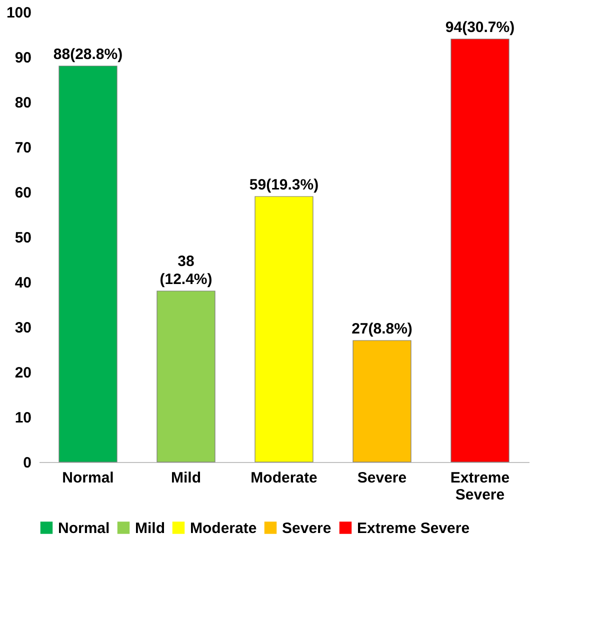 The height and width of the screenshot is (623, 603). What do you see at coordinates (150, 528) in the screenshot?
I see `legend-label: Mild` at bounding box center [150, 528].